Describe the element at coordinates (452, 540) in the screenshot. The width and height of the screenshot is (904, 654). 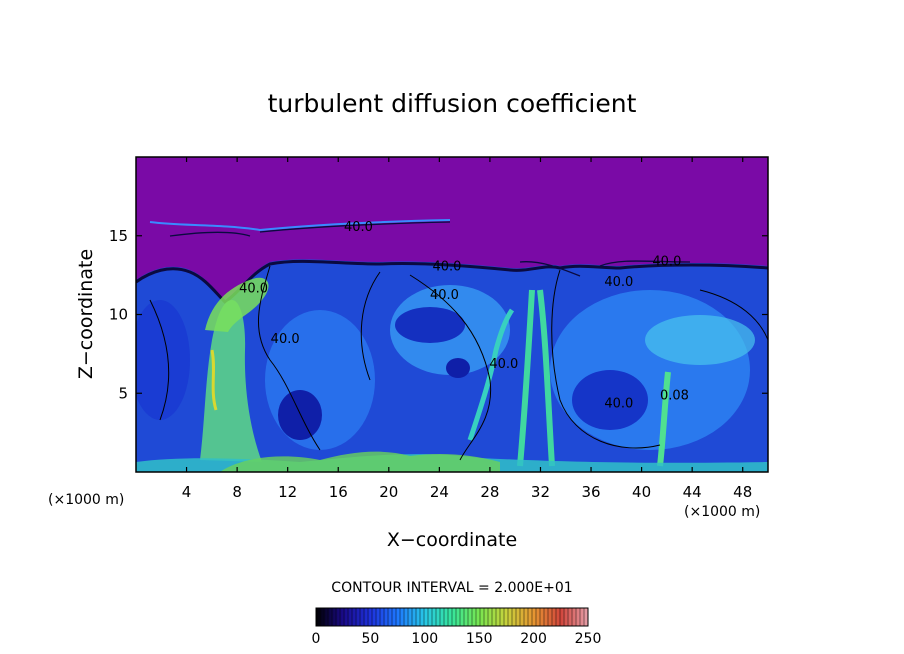
I see `x-axis-label: X−coordinate` at that location.